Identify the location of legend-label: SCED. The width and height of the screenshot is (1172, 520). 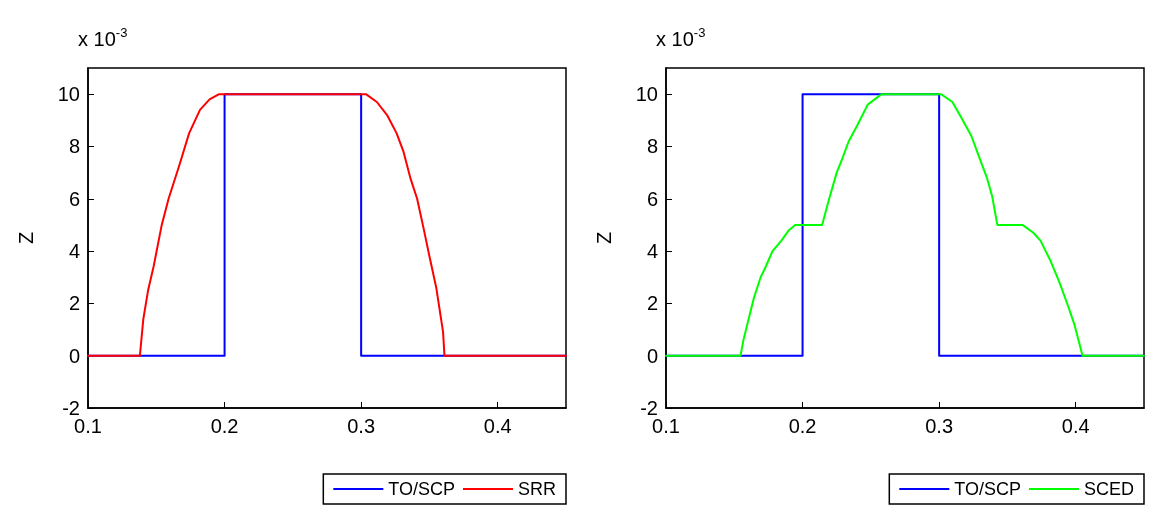
(1109, 489).